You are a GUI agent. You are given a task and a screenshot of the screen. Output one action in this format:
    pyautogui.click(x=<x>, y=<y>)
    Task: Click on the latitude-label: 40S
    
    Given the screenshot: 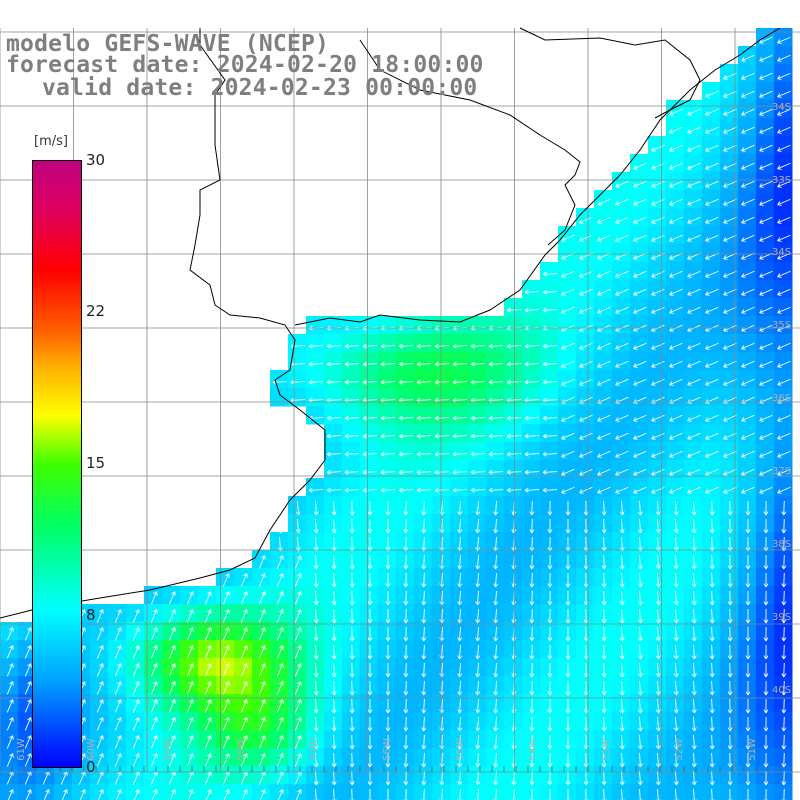 What is the action you would take?
    pyautogui.click(x=782, y=690)
    